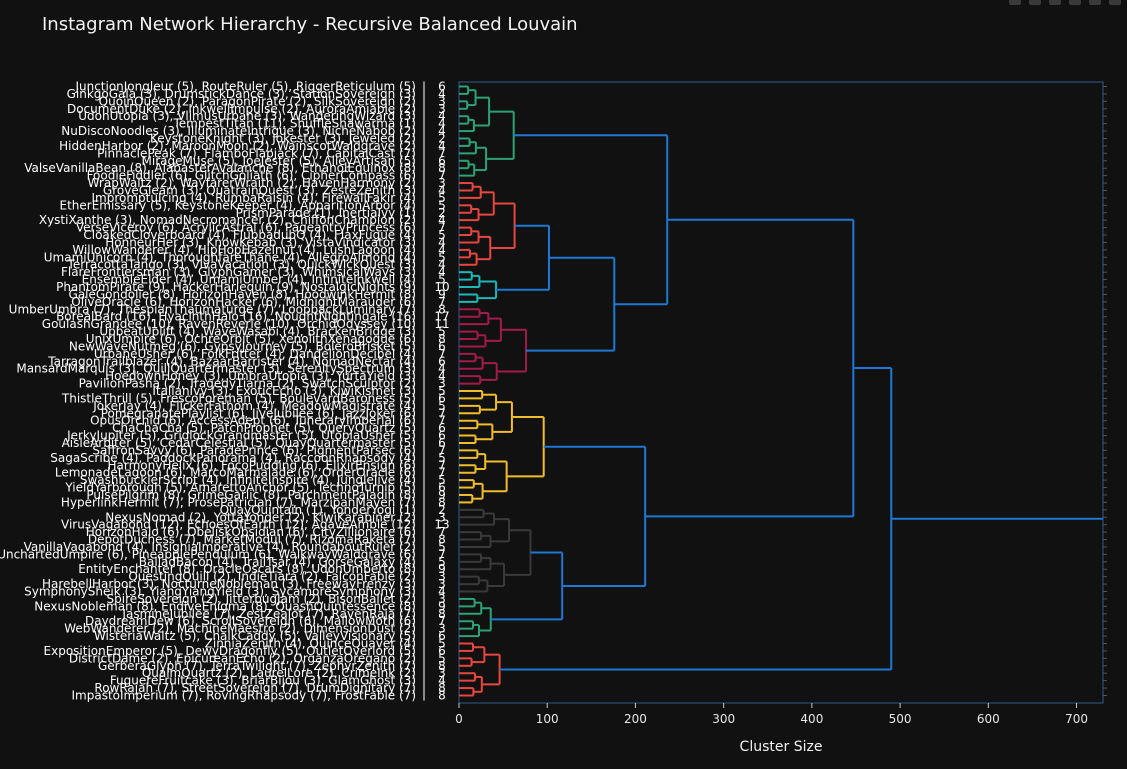  What do you see at coordinates (1055, 2) in the screenshot?
I see `pan-icon` at bounding box center [1055, 2].